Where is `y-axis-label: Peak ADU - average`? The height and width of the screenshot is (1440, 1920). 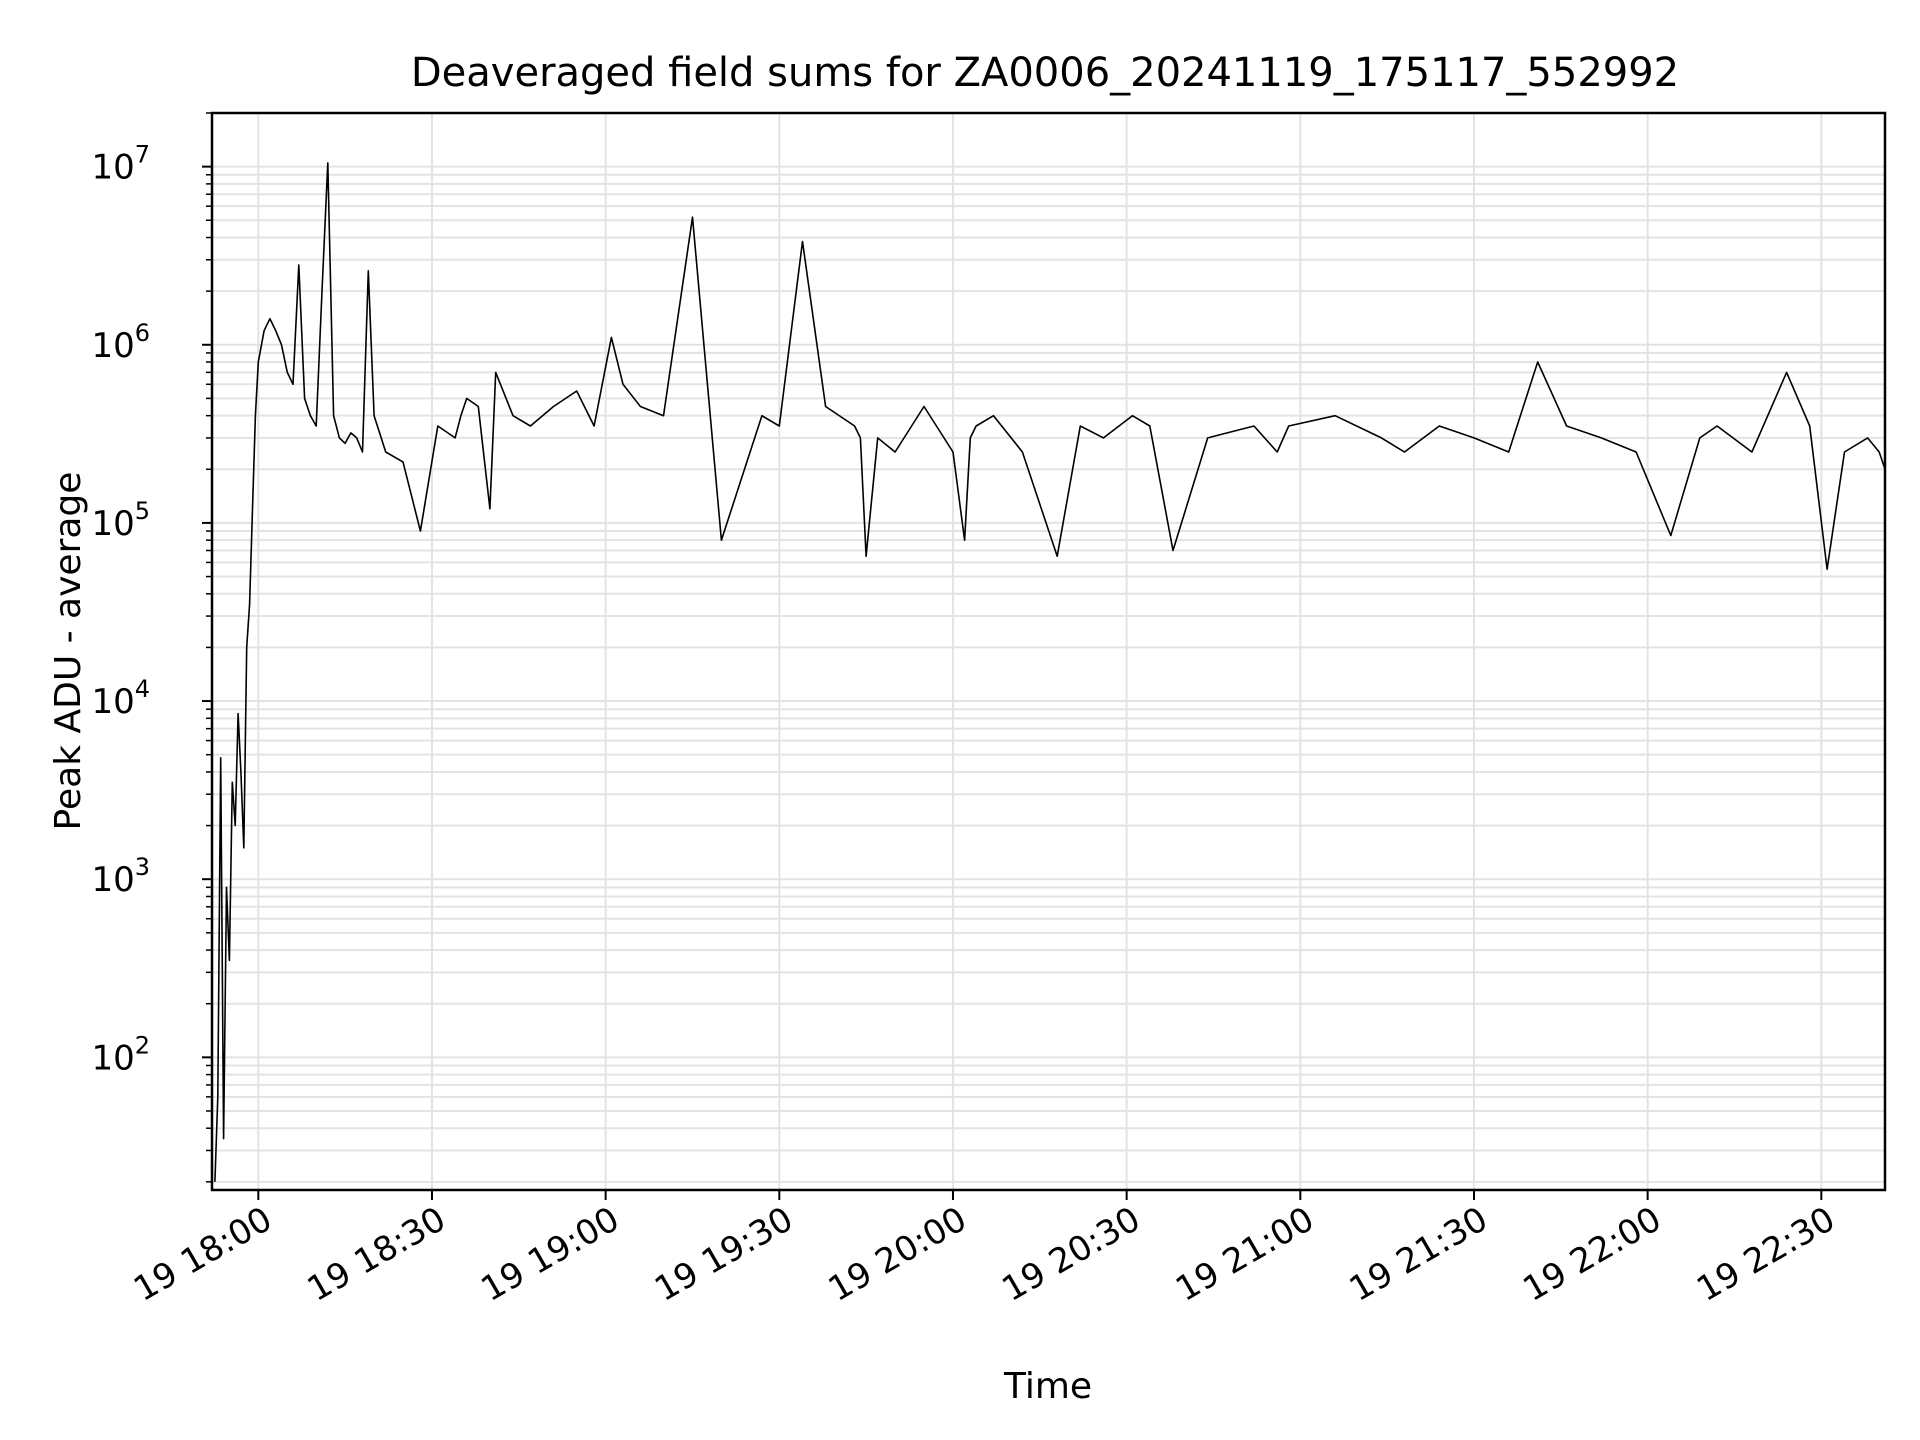 y-axis-label: Peak ADU - average is located at coordinates (68, 651).